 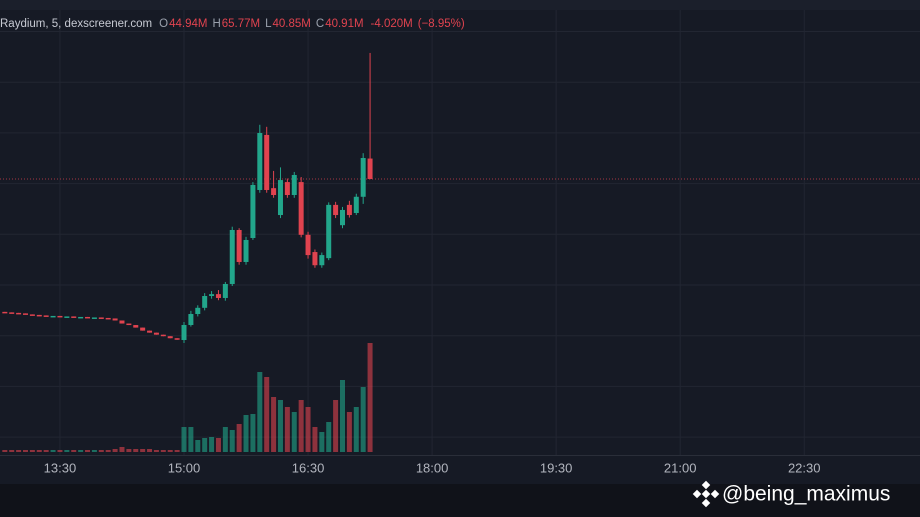 What do you see at coordinates (60, 467) in the screenshot?
I see `x-tick-label: 13:30` at bounding box center [60, 467].